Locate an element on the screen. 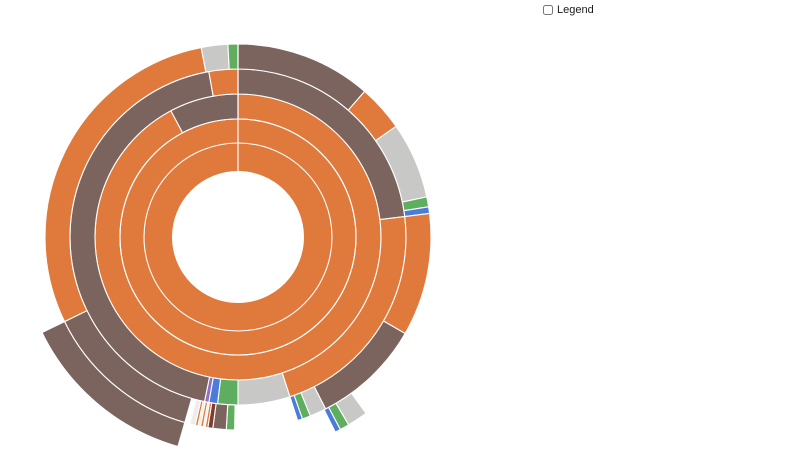 The width and height of the screenshot is (800, 450). legend-toggle: Legend is located at coordinates (568, 10).